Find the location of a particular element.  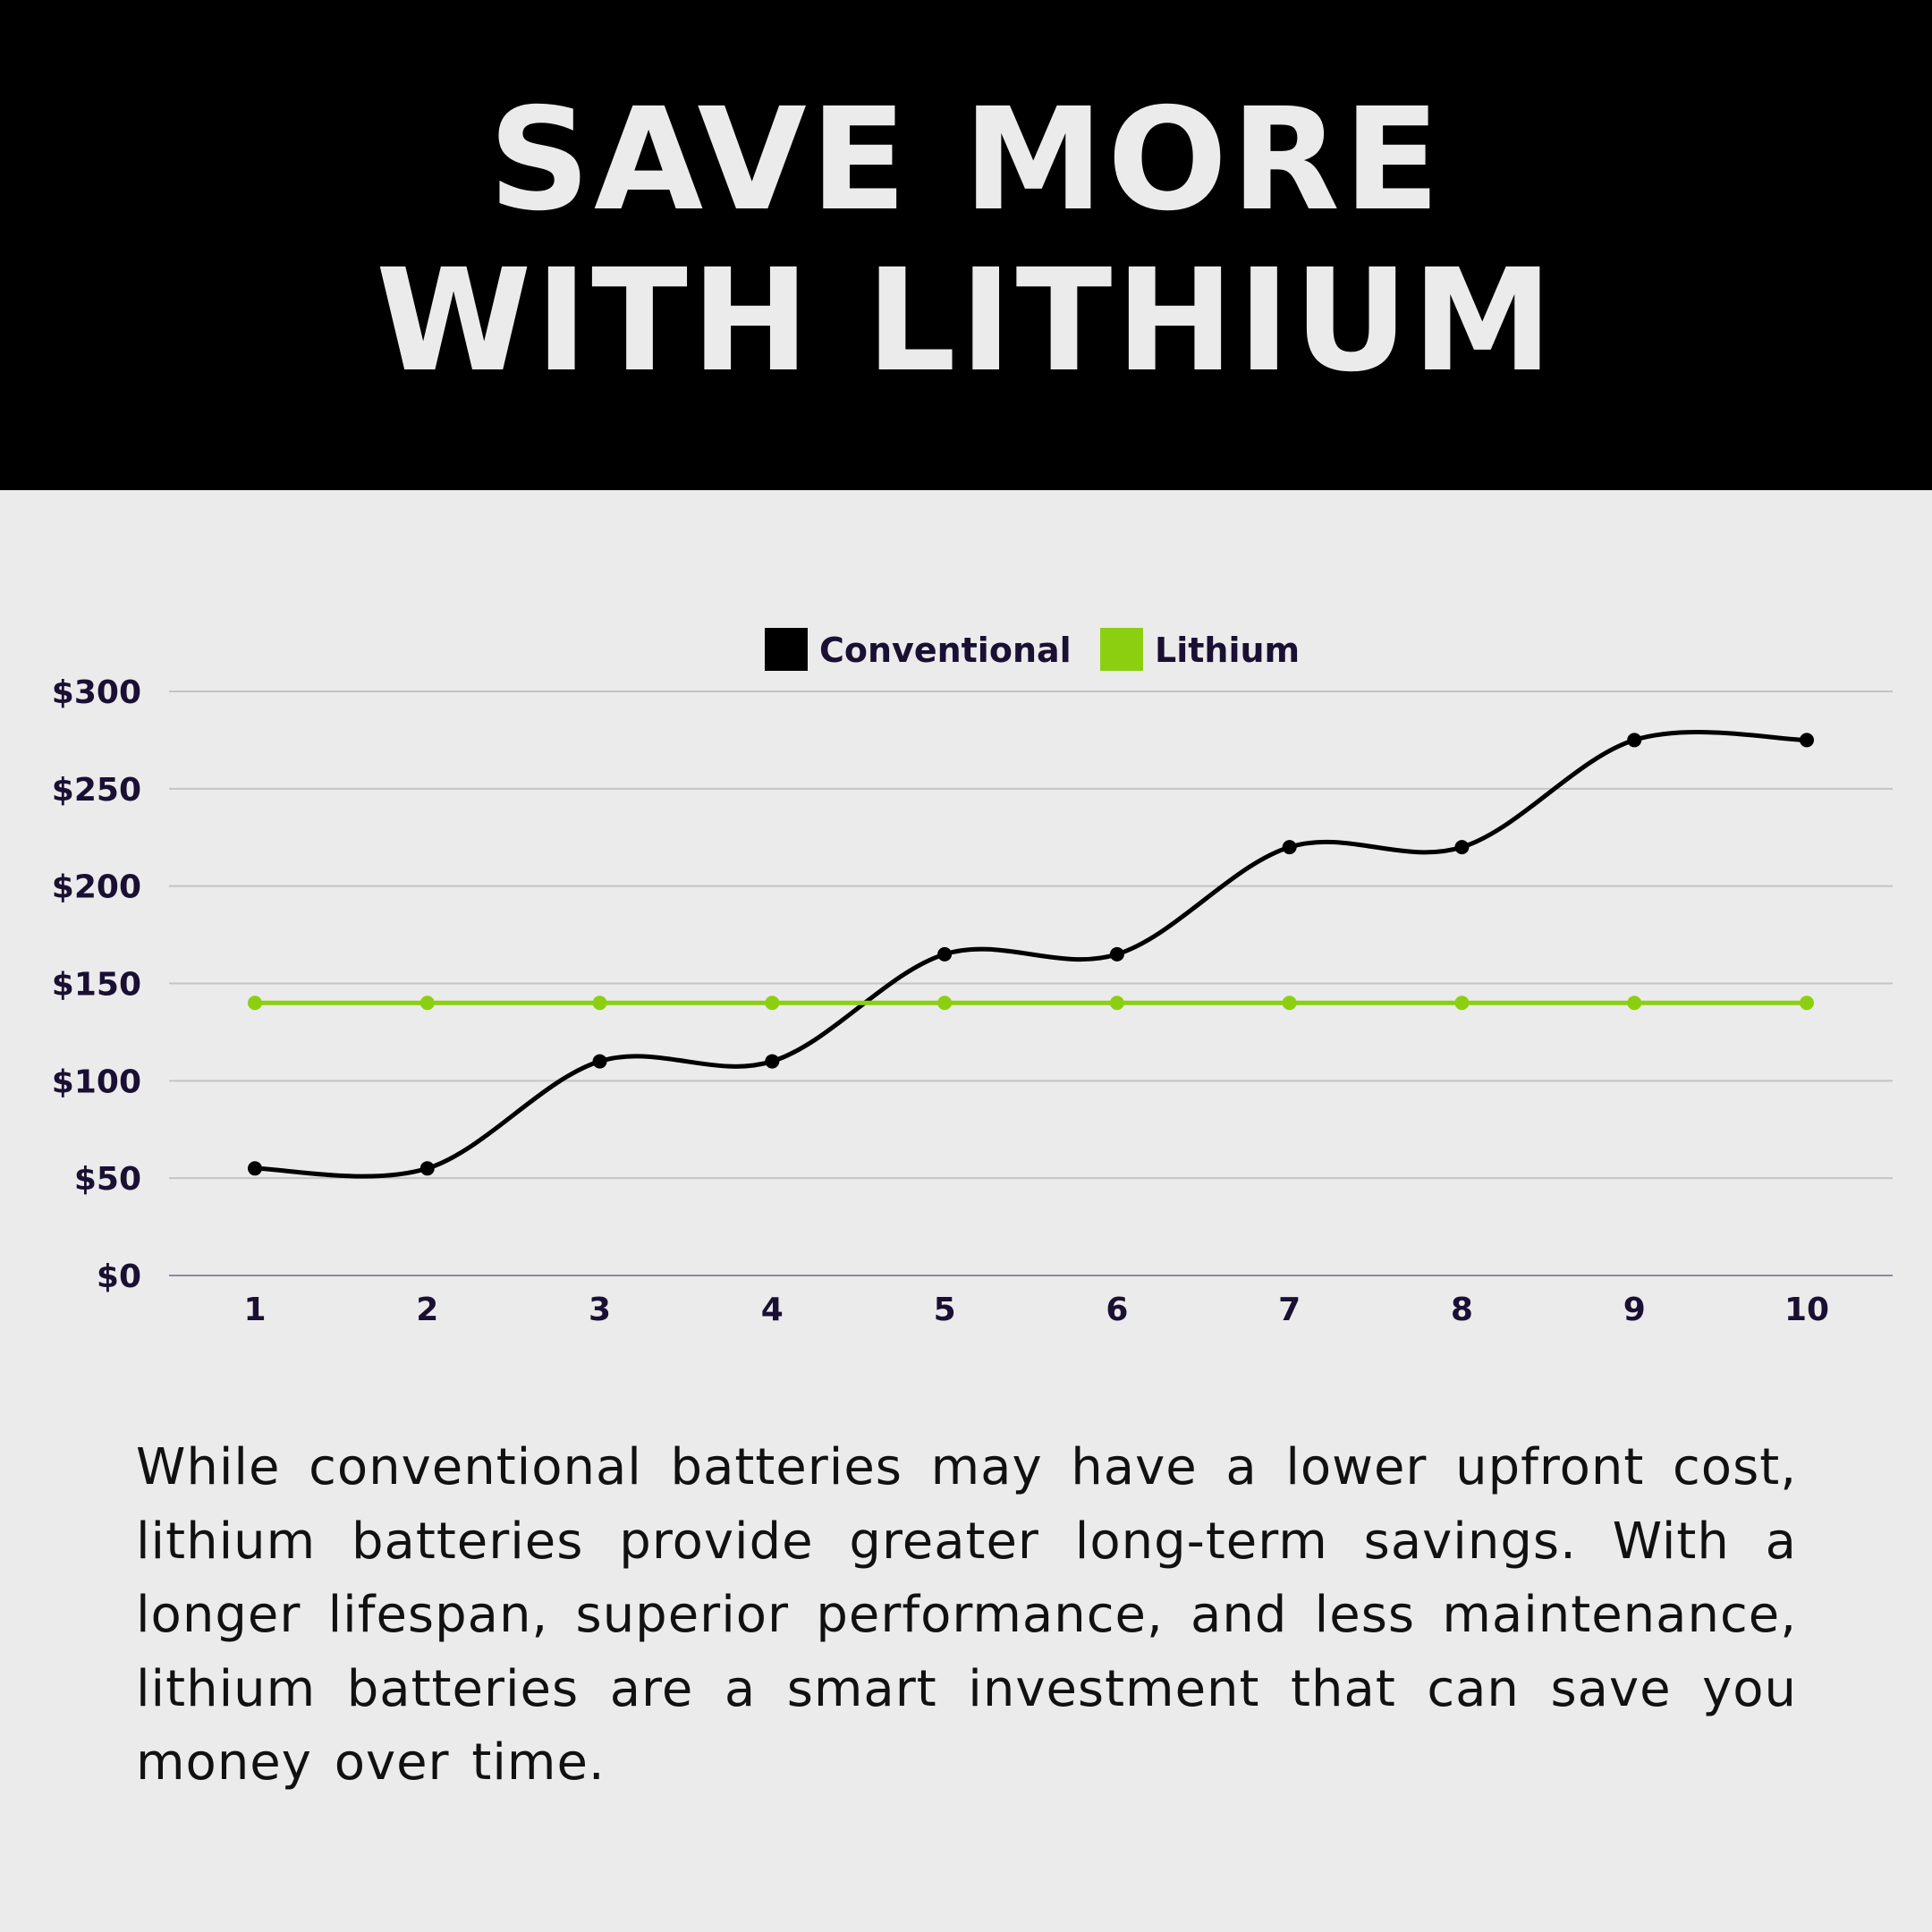

title-line-2: WITH LITHIUM is located at coordinates (966, 321).